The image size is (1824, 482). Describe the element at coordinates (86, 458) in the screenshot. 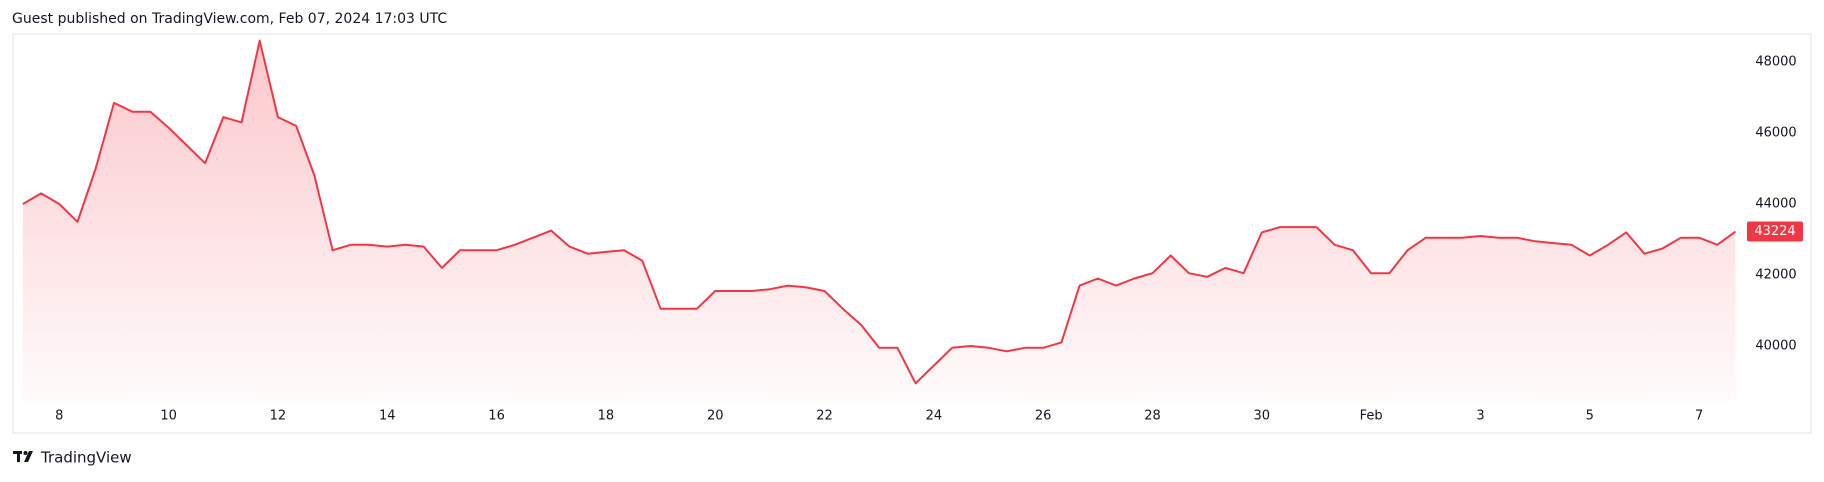

I see `footer-brand: TradingView` at that location.